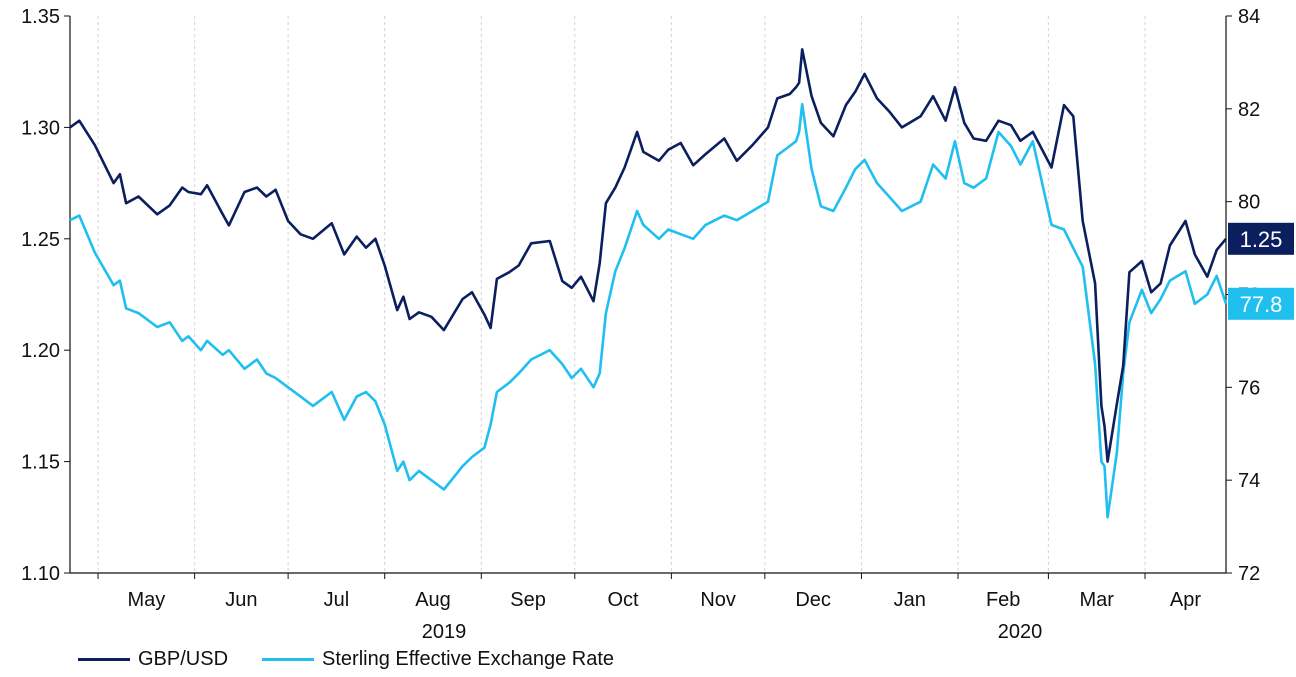 Image resolution: width=1296 pixels, height=677 pixels. What do you see at coordinates (1249, 17) in the screenshot?
I see `y-right-tick-label: 84` at bounding box center [1249, 17].